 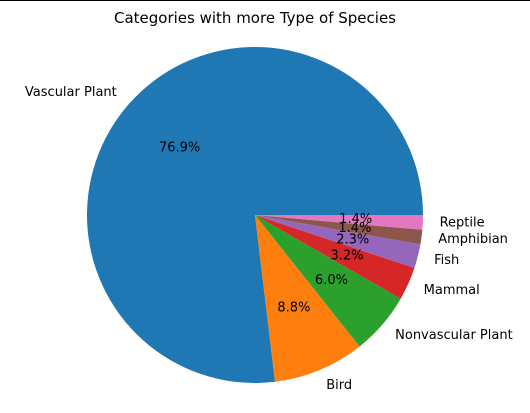 I want to click on chart-title: Categories with more Type of Species, so click(x=255, y=18).